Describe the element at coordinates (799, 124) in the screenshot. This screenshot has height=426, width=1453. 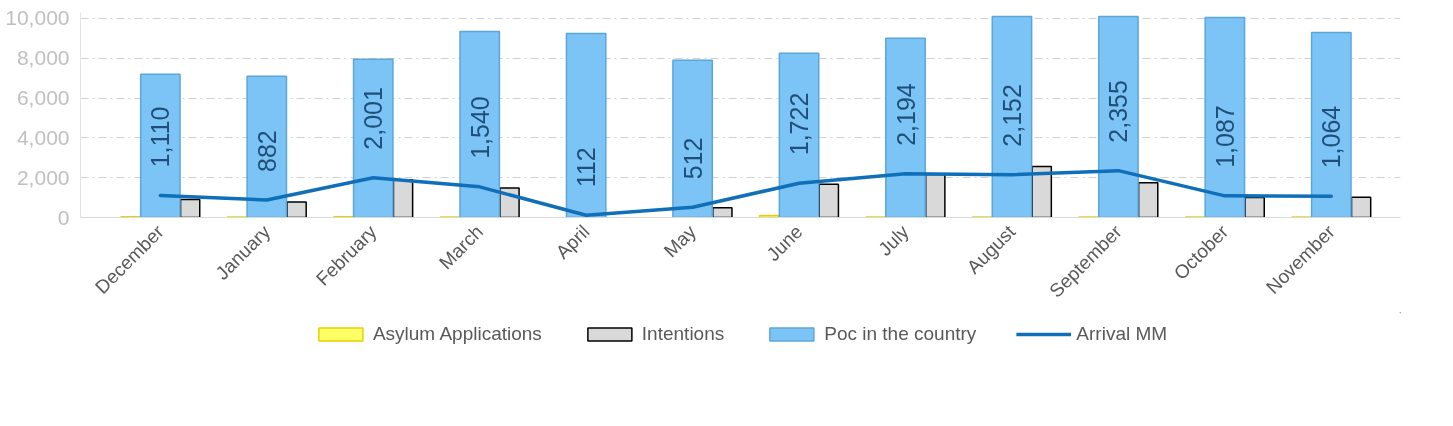
I see `data-label: 1,722` at that location.